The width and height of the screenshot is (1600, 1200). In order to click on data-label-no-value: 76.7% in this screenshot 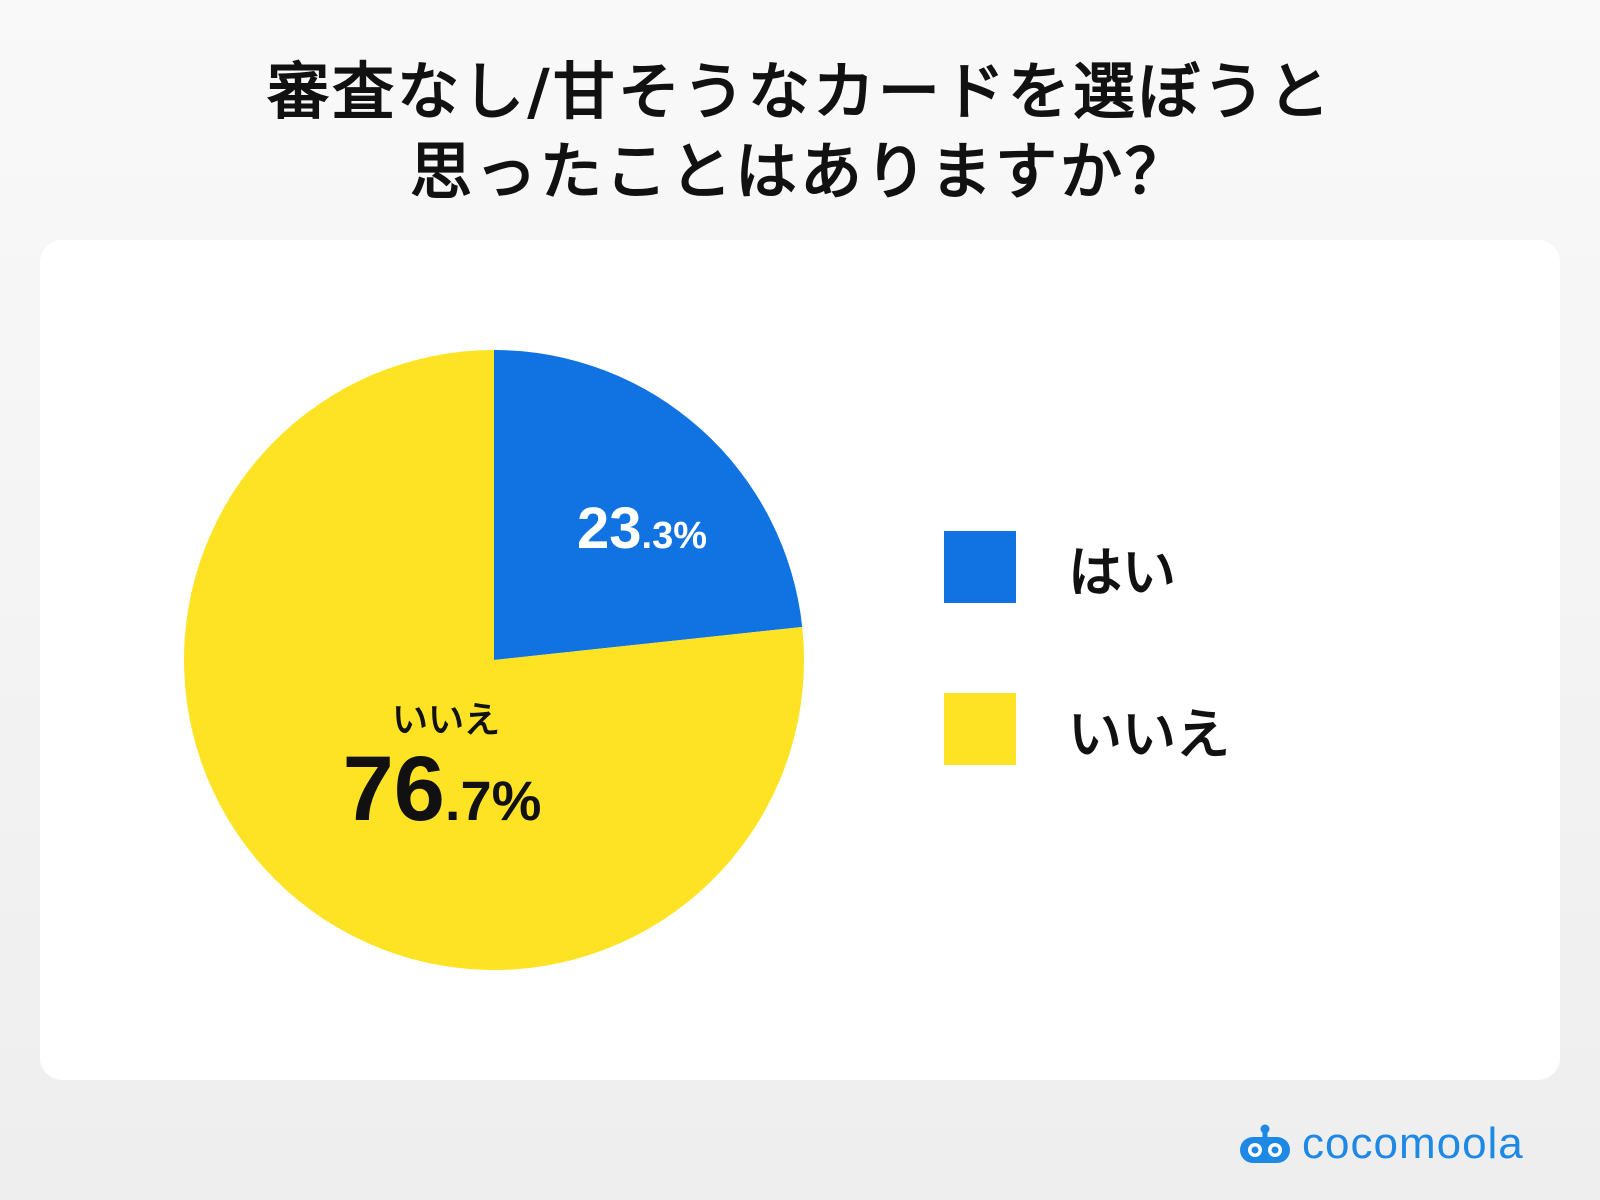, I will do `click(442, 789)`.